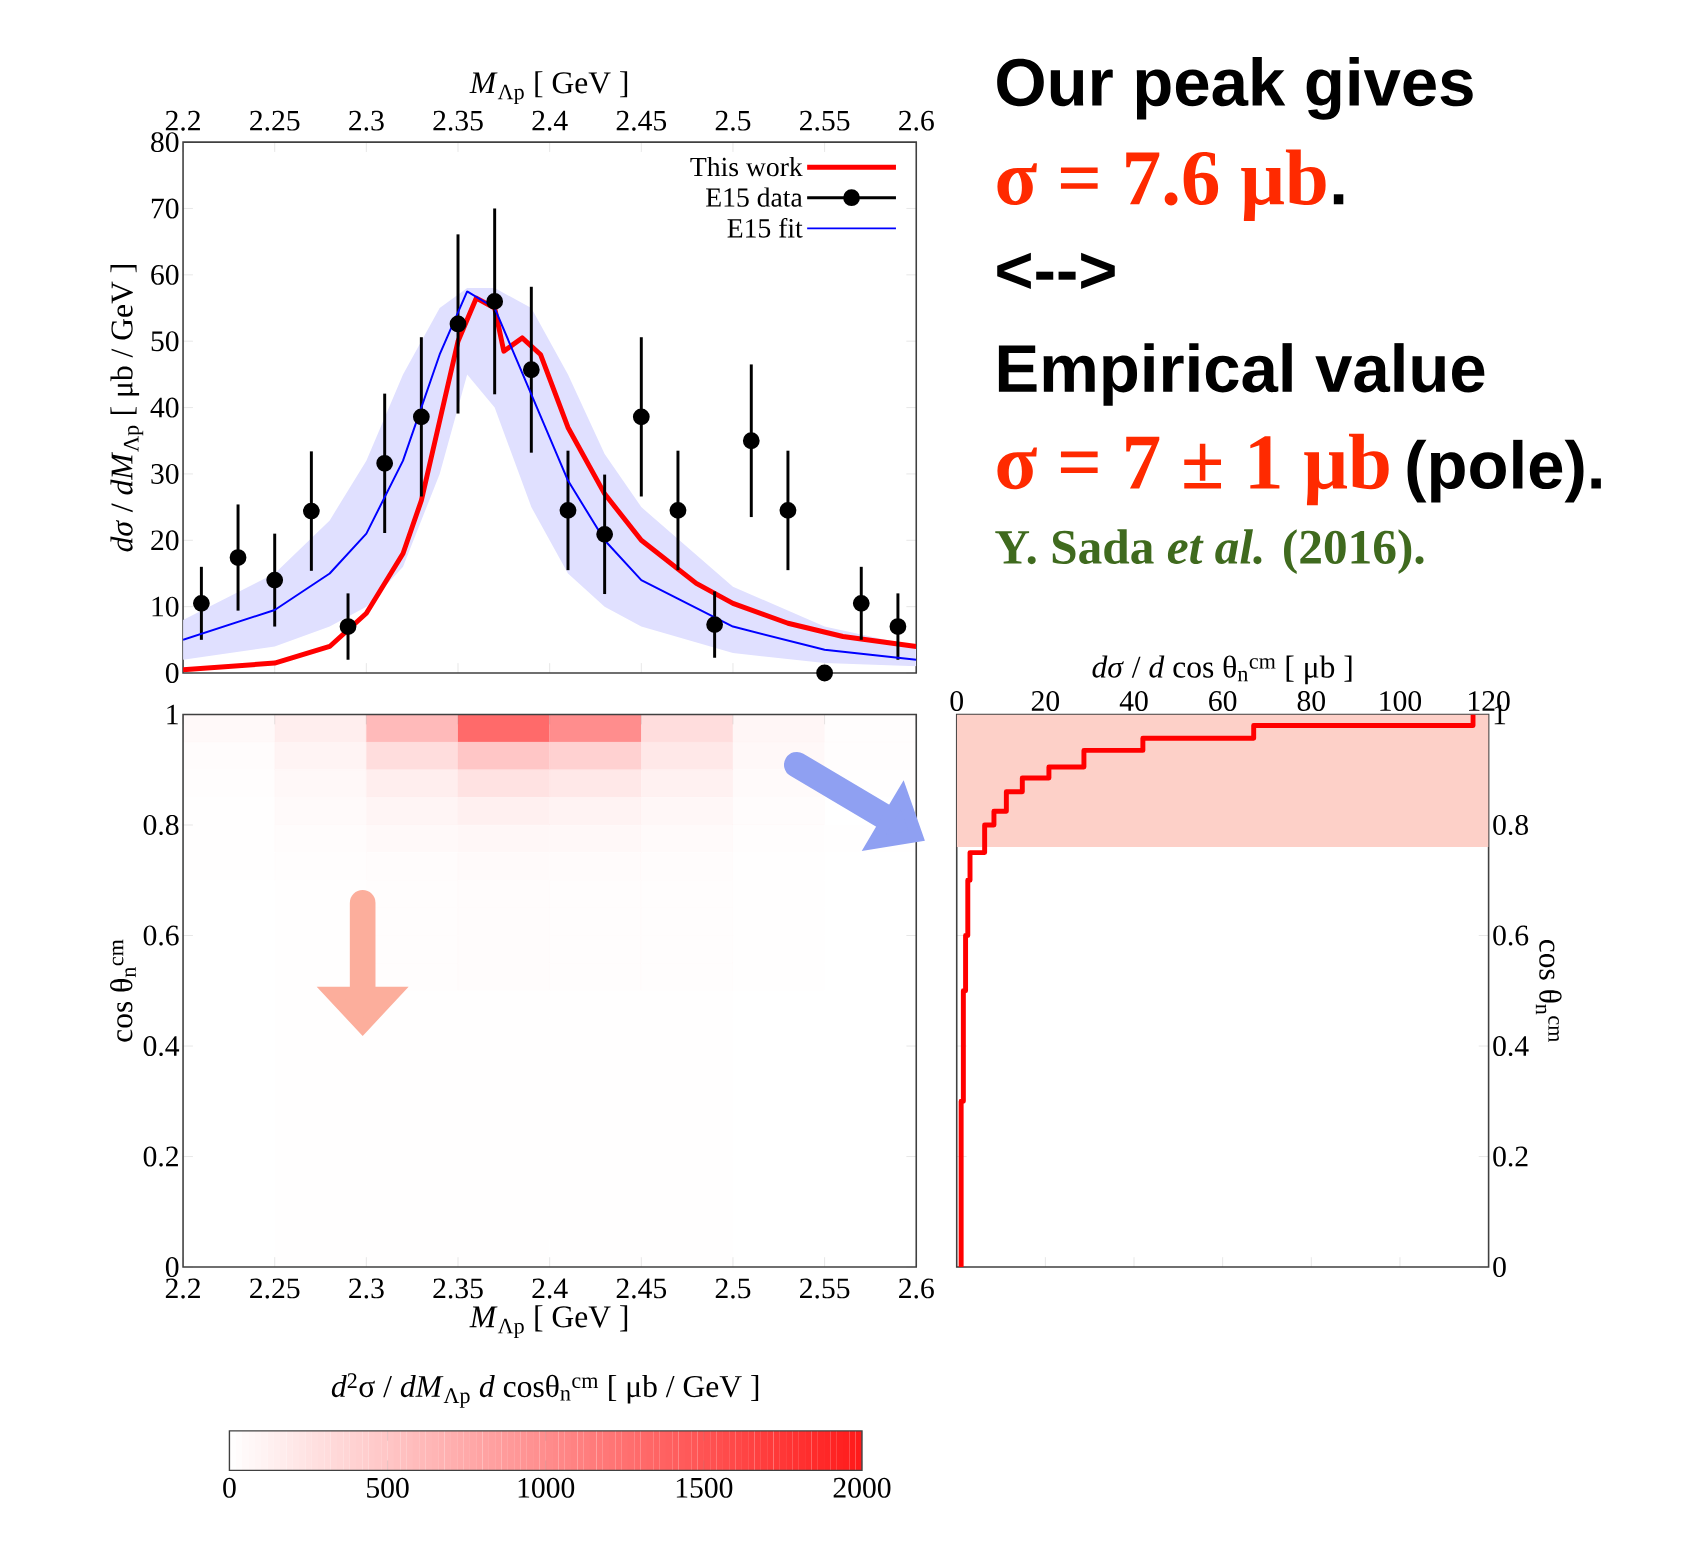  What do you see at coordinates (165, 341) in the screenshot?
I see `y-tick-label: 50` at bounding box center [165, 341].